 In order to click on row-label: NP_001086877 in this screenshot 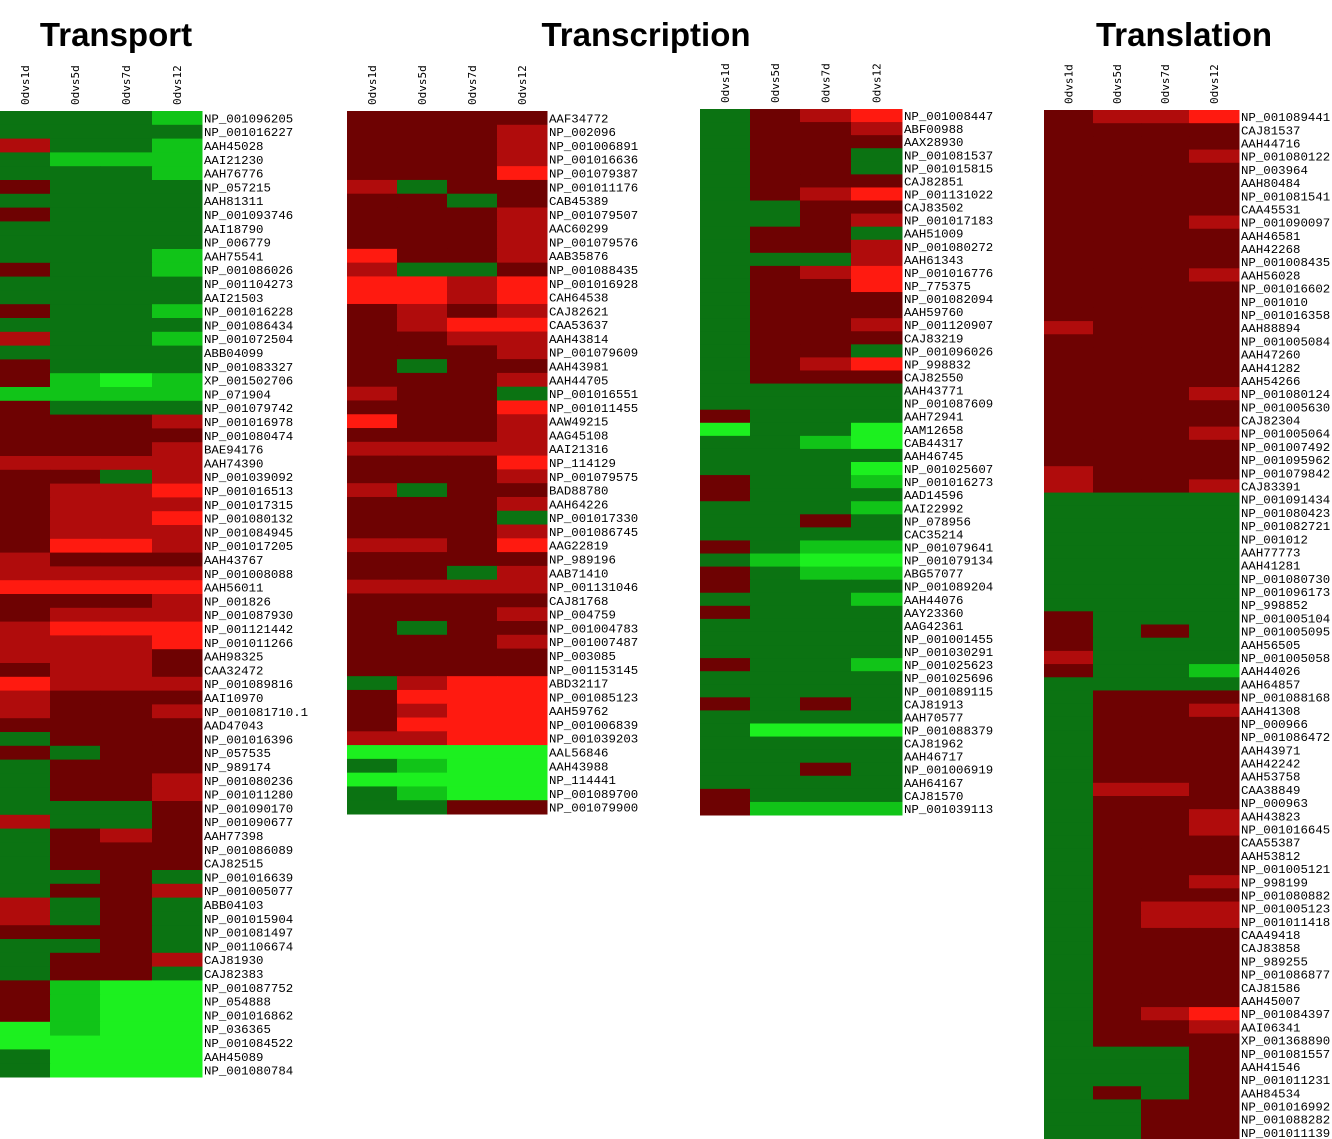, I will do `click(1285, 976)`.